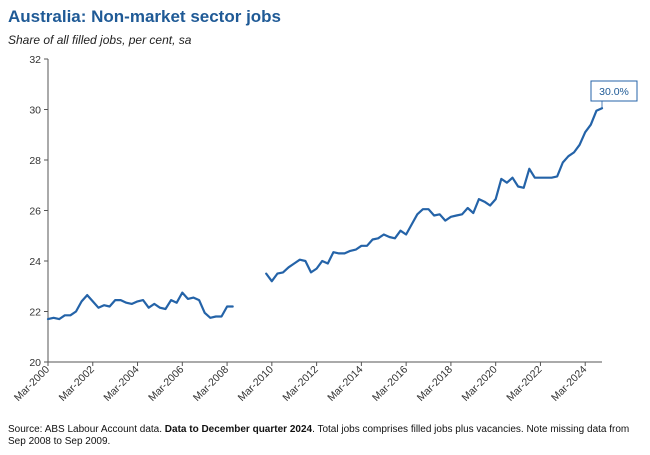  I want to click on y-tick-label: 32, so click(35, 60).